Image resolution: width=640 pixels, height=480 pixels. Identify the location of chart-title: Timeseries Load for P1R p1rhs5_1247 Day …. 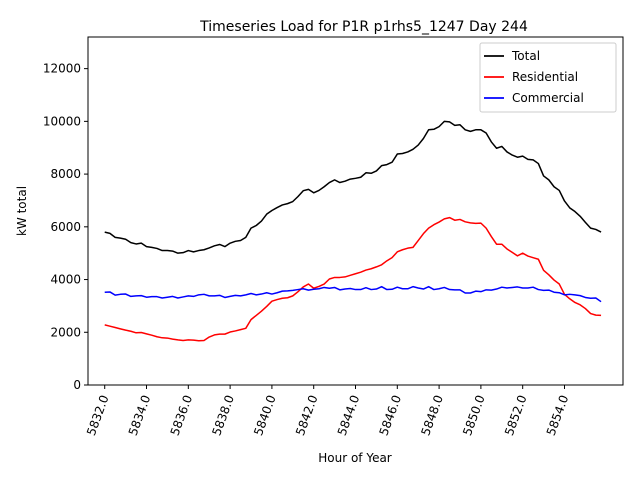
(363, 27).